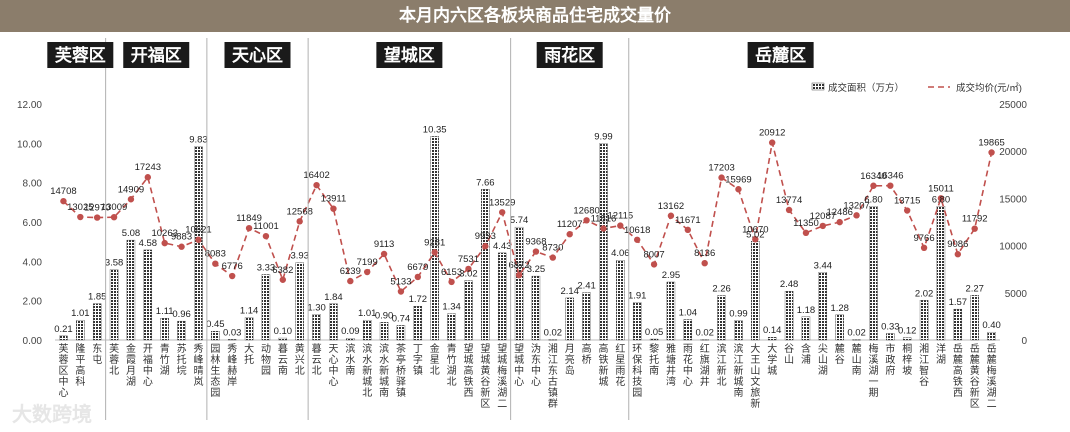 This screenshot has width=1070, height=432. What do you see at coordinates (671, 275) in the screenshot?
I see `area-data-label: 2.95` at bounding box center [671, 275].